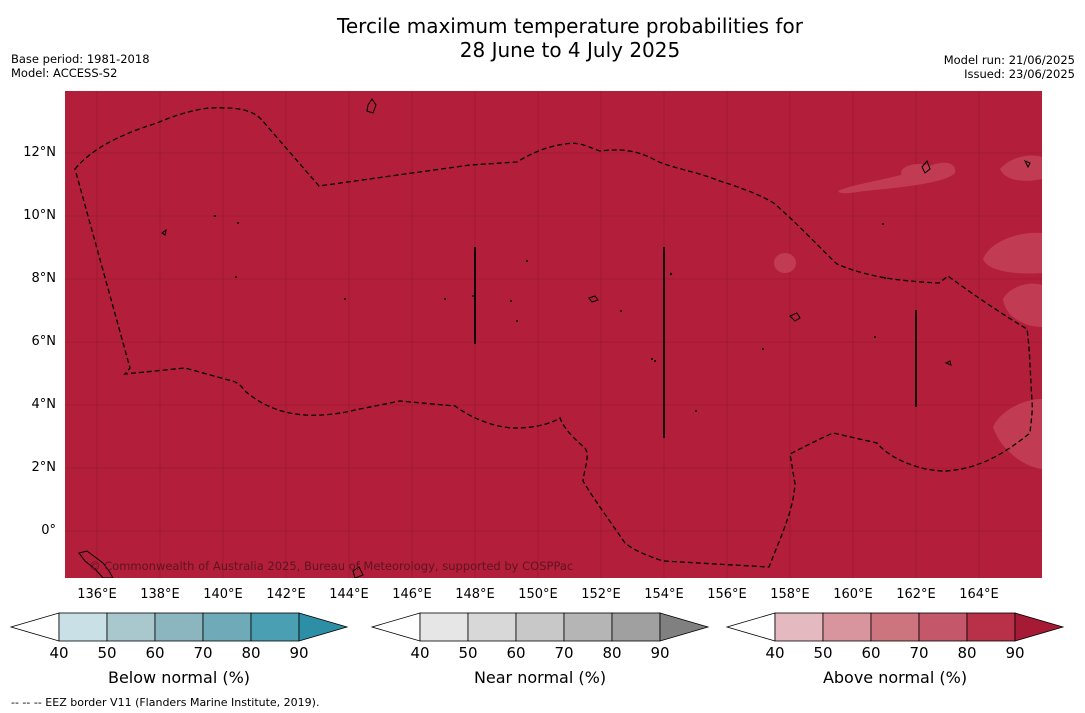 The image size is (1085, 713). Describe the element at coordinates (44, 341) in the screenshot. I see `lat-label: 6°N` at that location.